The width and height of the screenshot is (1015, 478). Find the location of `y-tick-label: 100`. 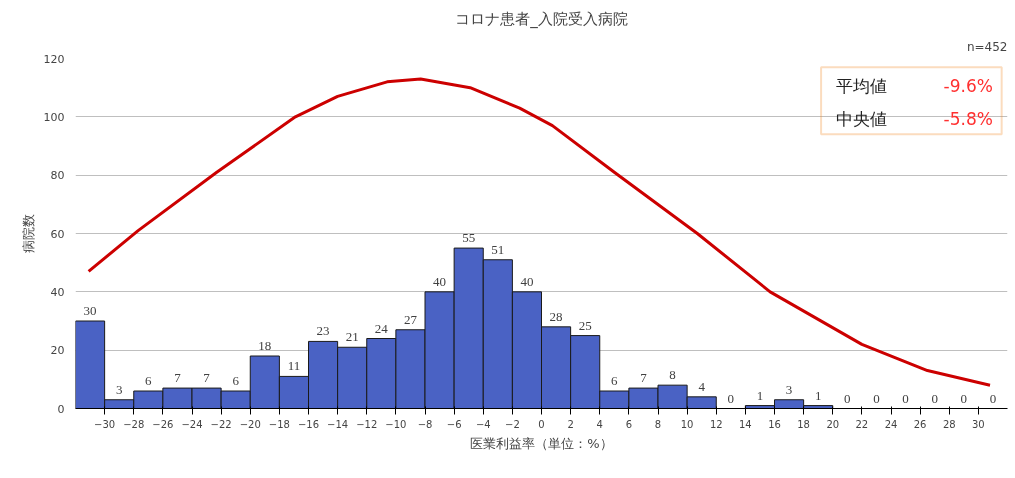

y-tick-label: 100 is located at coordinates (54, 117).